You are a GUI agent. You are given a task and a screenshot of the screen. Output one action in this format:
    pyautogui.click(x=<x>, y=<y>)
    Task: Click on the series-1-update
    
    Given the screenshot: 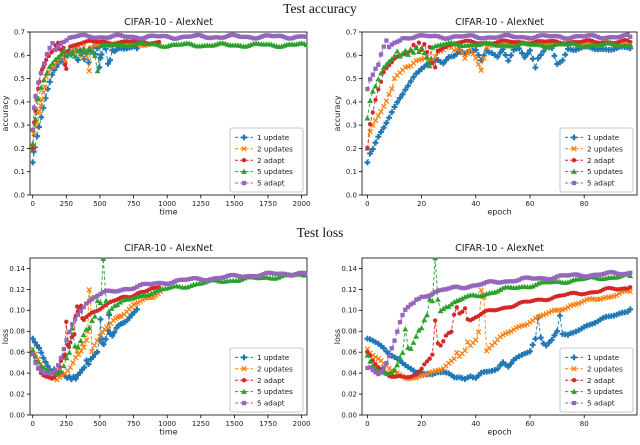 What is the action you would take?
    pyautogui.click(x=499, y=344)
    